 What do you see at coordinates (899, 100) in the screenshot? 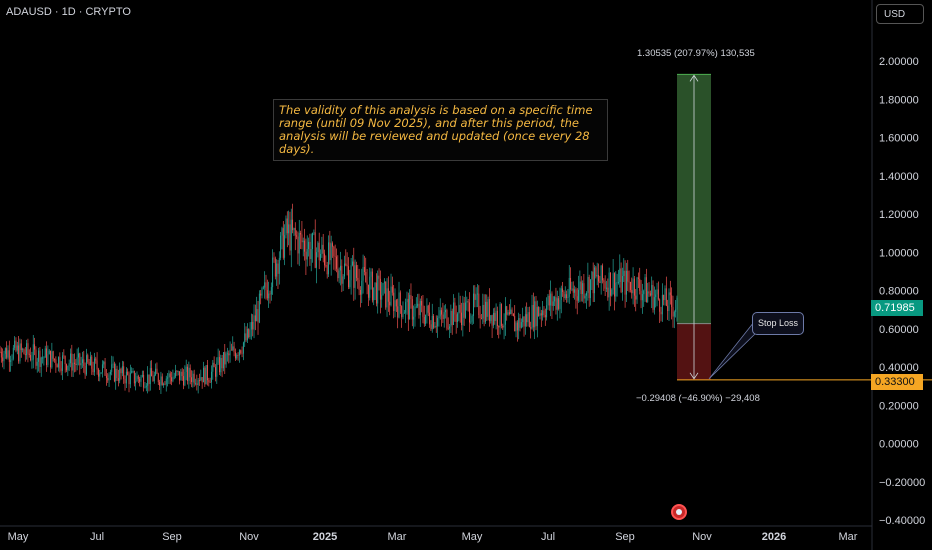
I see `y-tick-label: 1.80000` at bounding box center [899, 100].